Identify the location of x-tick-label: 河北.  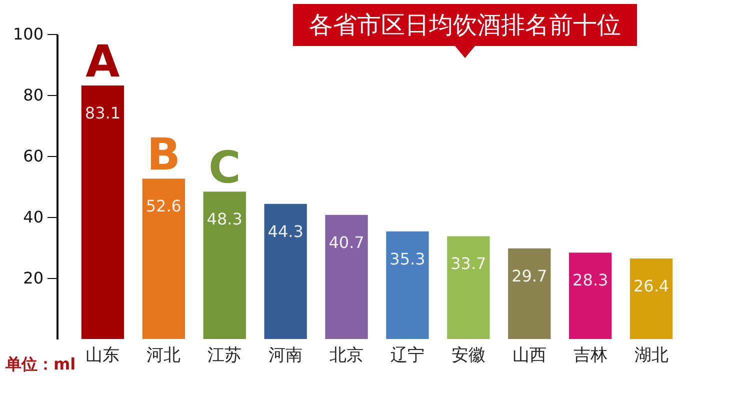
(163, 356).